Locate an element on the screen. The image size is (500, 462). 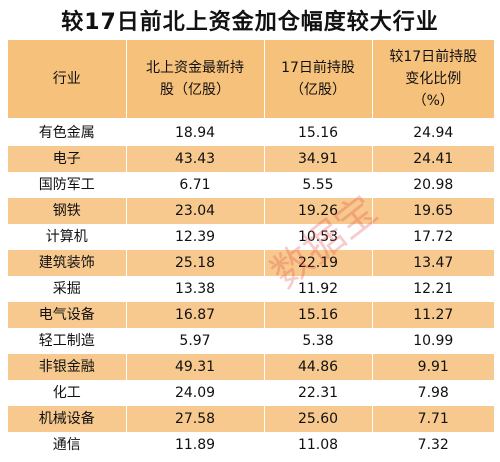
table-row: 钢铁 23.04 19.26 19.65 is located at coordinates (251, 211).